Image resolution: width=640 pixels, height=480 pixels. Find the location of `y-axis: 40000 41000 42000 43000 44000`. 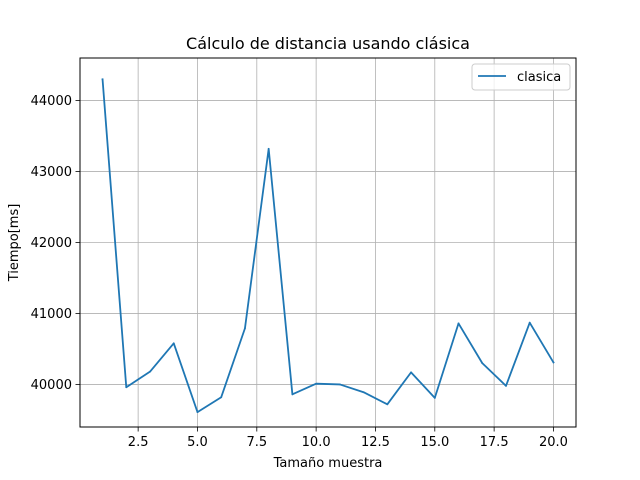

y-axis: 40000 41000 42000 43000 44000 is located at coordinates (55, 243).